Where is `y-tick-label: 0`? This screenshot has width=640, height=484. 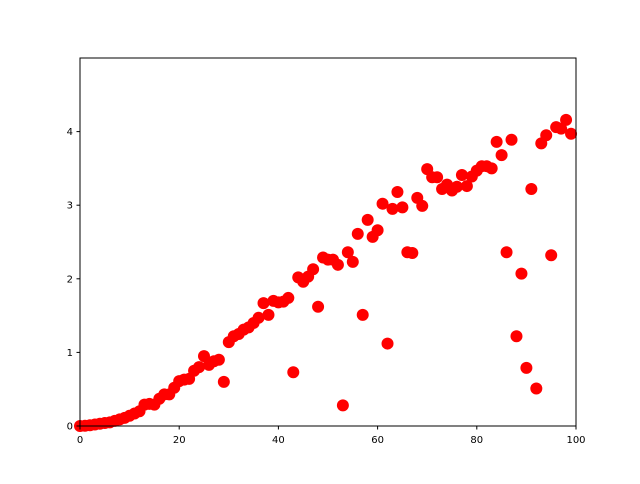
y-tick-label: 0 is located at coordinates (70, 427).